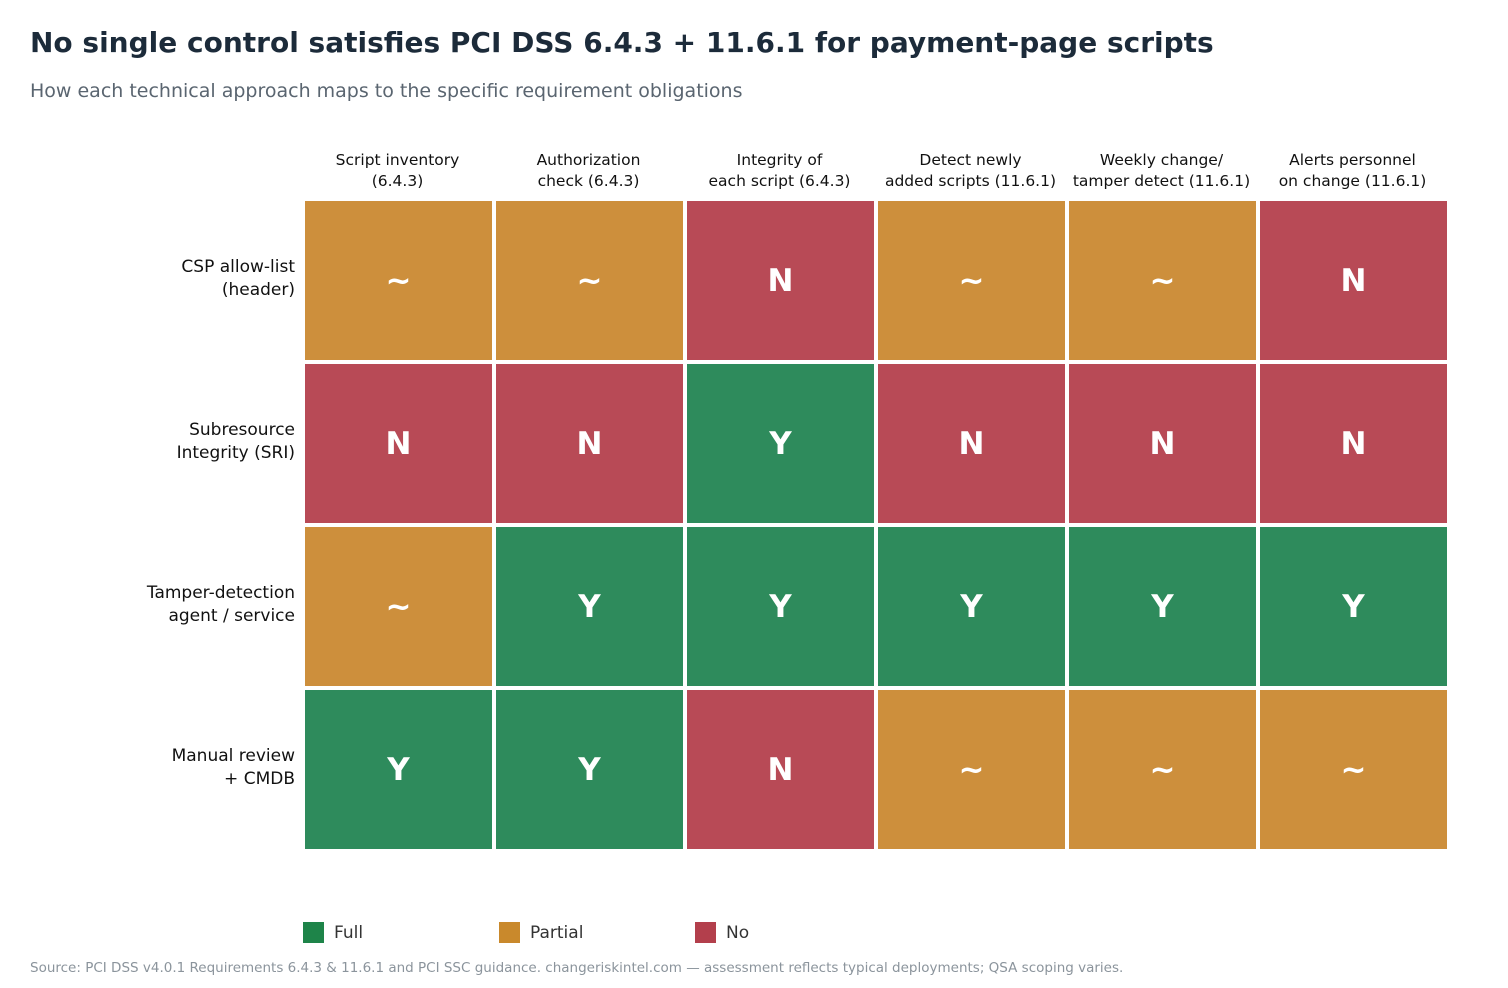  What do you see at coordinates (738, 932) in the screenshot?
I see `legend-label: No` at bounding box center [738, 932].